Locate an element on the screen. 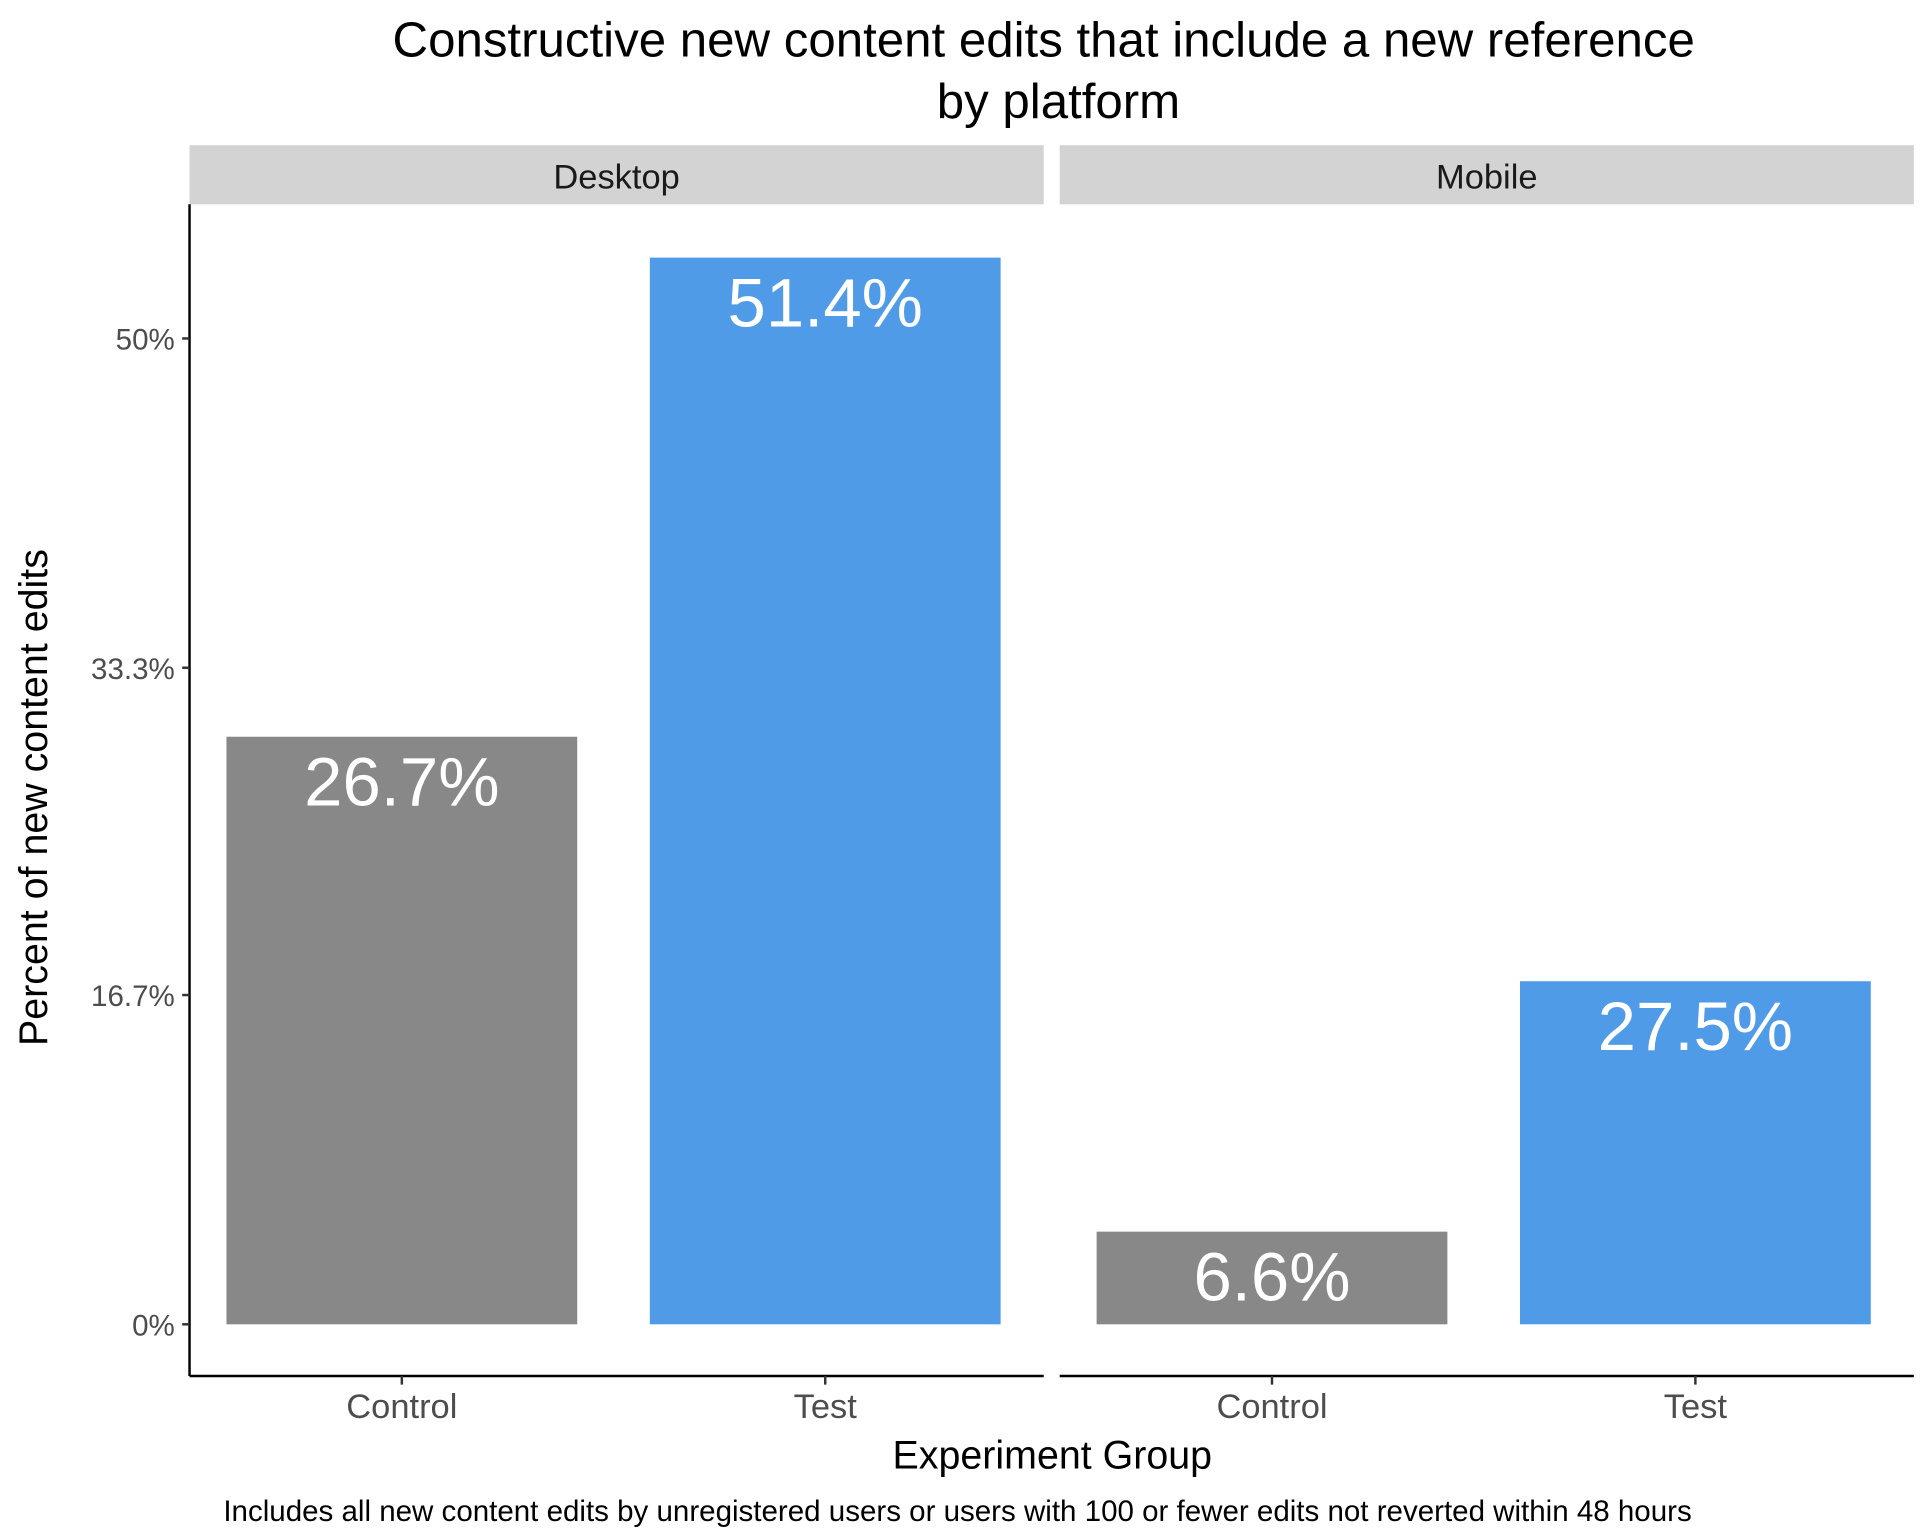 Image resolution: width=1920 pixels, height=1536 pixels. y-axis-label: Percent of new content edits is located at coordinates (34, 797).